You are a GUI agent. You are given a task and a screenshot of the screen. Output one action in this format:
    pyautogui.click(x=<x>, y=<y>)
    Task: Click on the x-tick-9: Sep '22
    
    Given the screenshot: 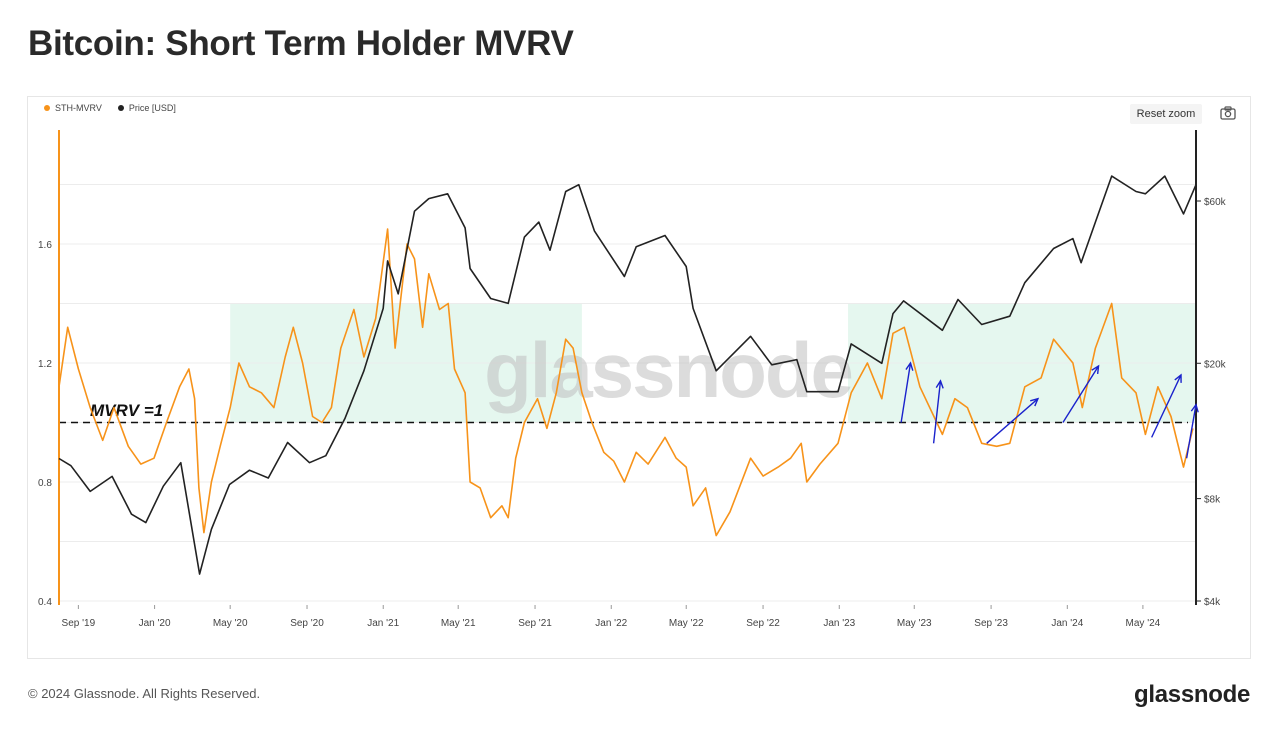 What is the action you would take?
    pyautogui.click(x=763, y=623)
    